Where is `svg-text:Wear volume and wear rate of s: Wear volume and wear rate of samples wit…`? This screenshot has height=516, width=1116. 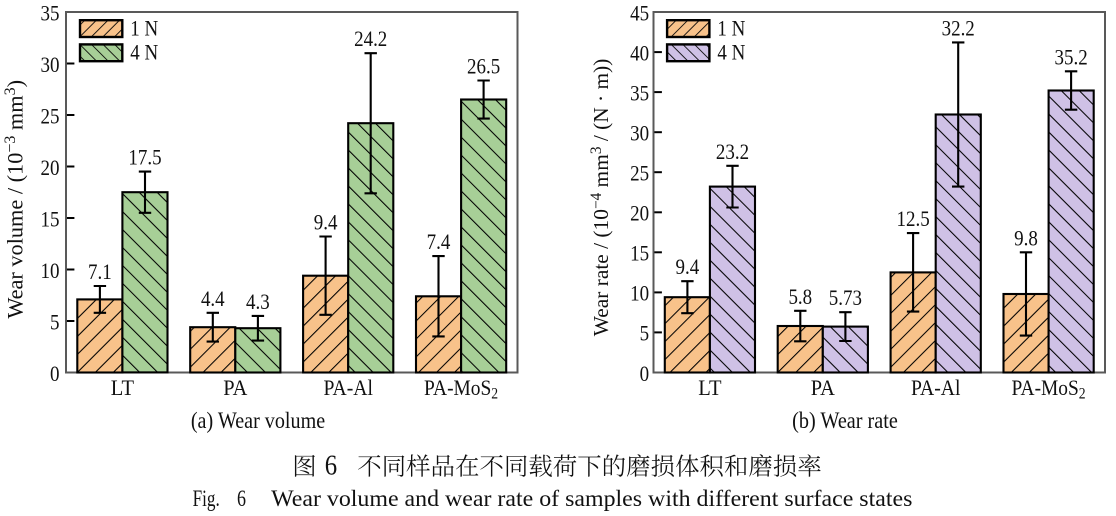
svg-text:Wear volume and wear rate of s: Wear volume and wear rate of samples wit… is located at coordinates (591, 499).